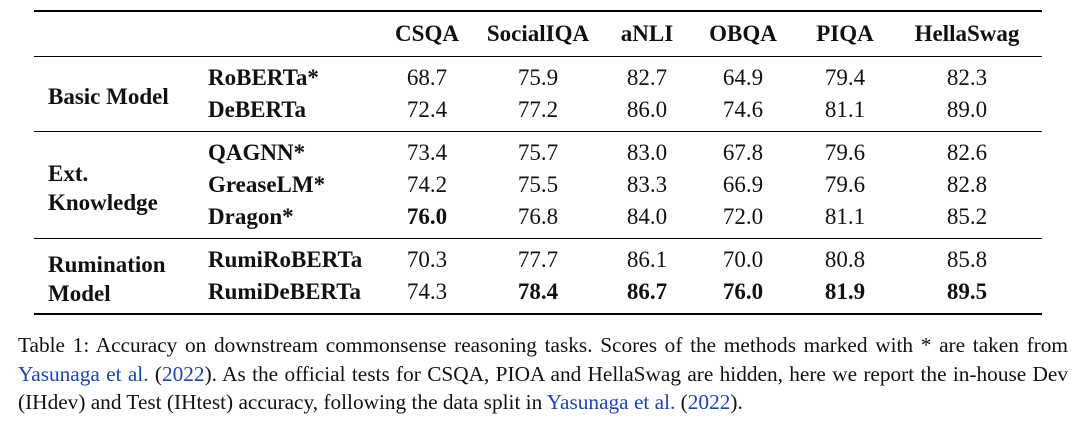 This screenshot has height=424, width=1080. I want to click on score-cell: 79.4, so click(845, 77).